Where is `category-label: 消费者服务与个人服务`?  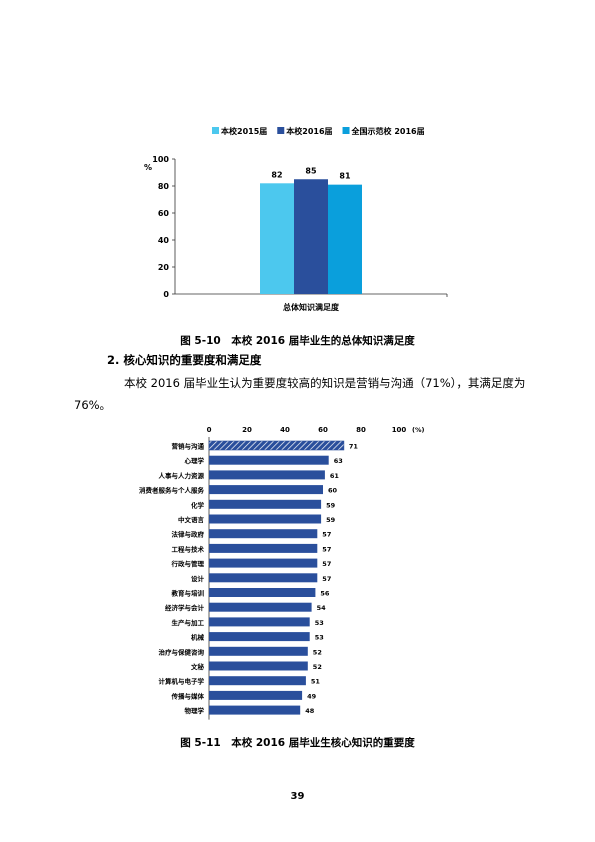 category-label: 消费者服务与个人服务 is located at coordinates (172, 490).